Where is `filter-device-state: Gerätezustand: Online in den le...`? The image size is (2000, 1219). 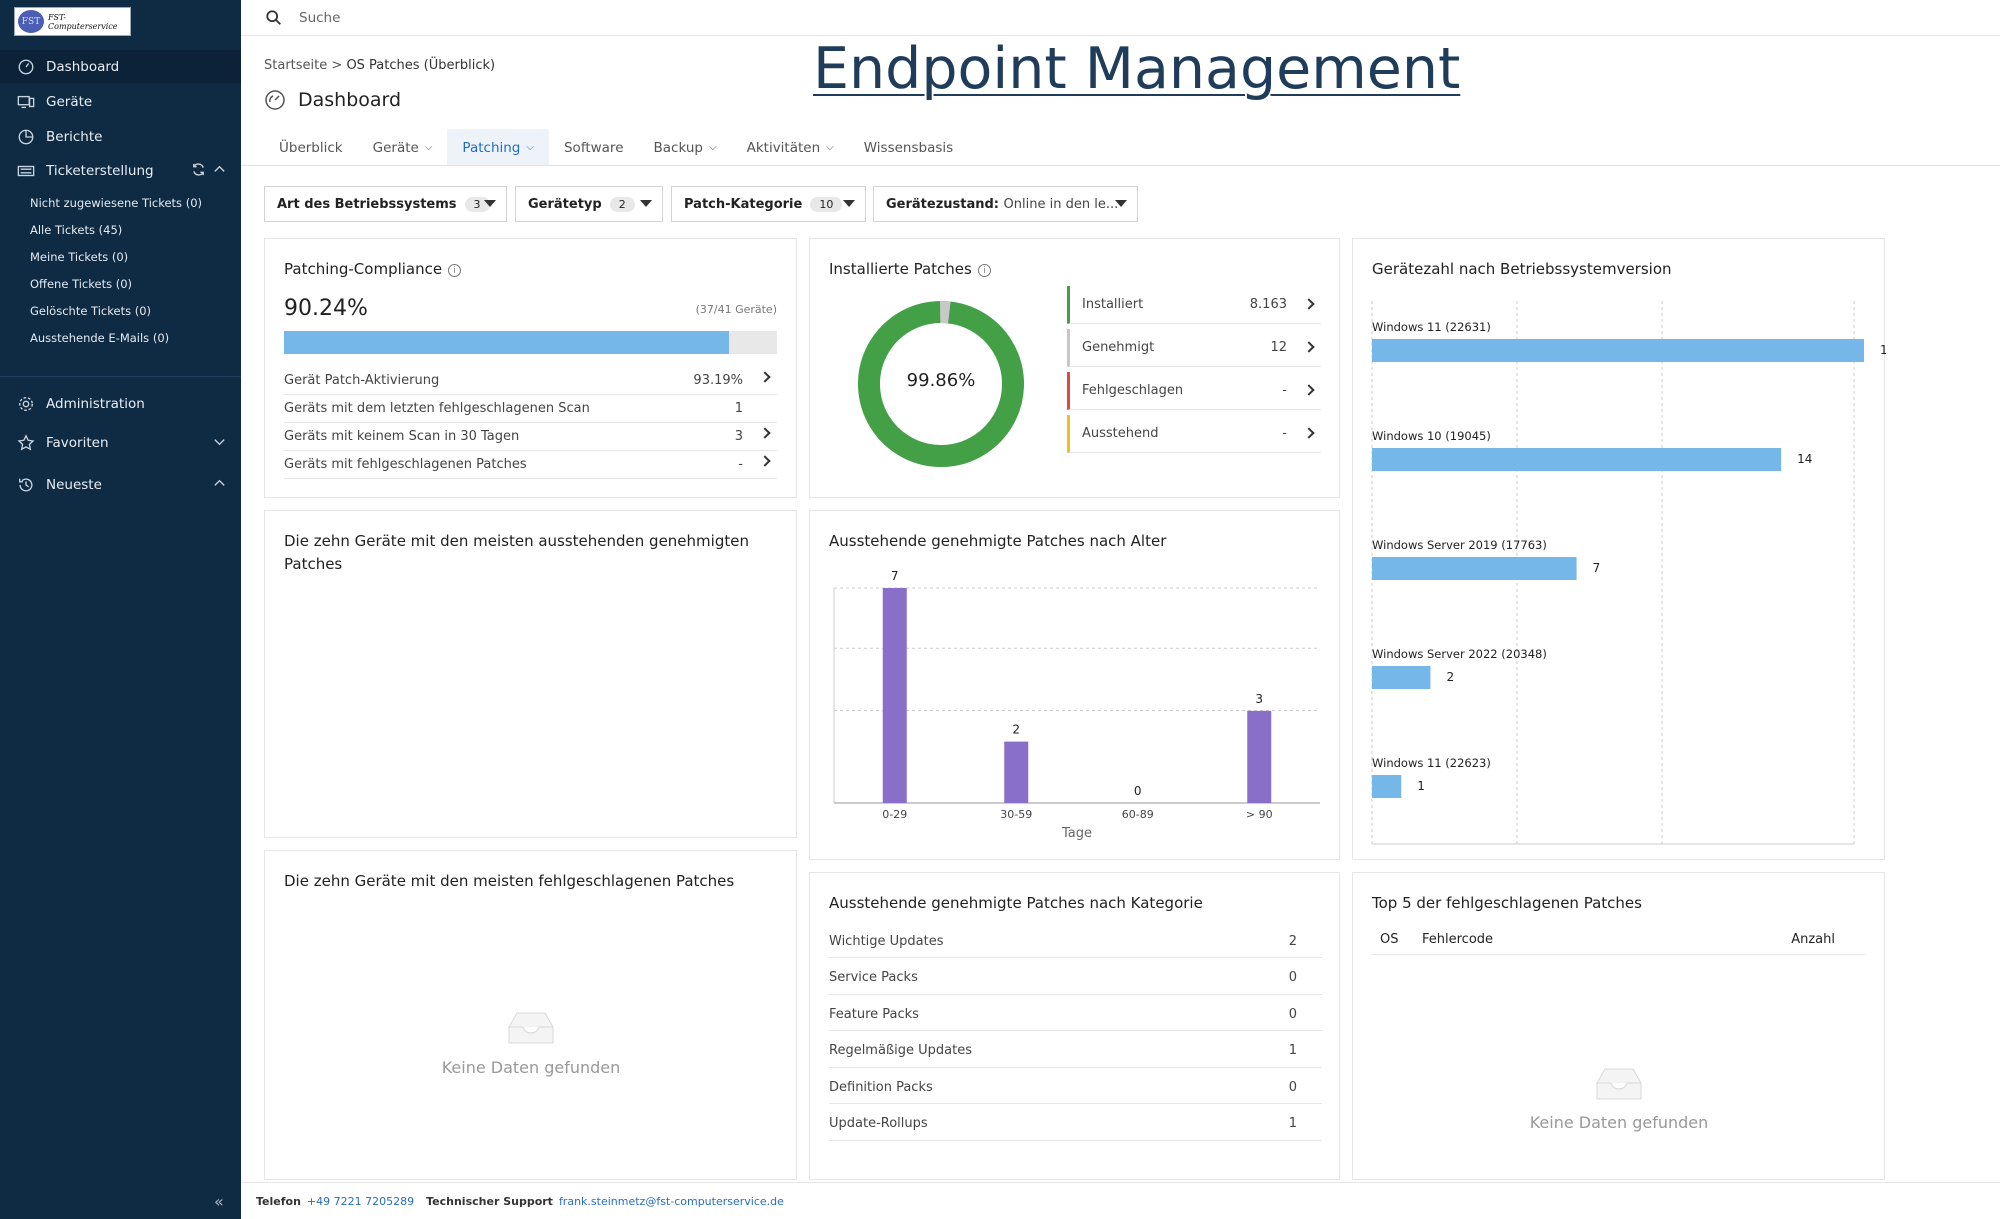
filter-device-state: Gerätezustand: Online in den le... is located at coordinates (1005, 204).